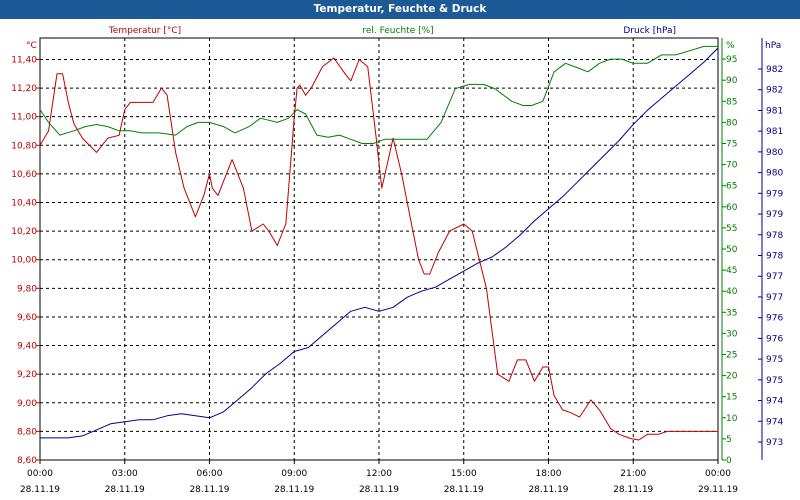  Describe the element at coordinates (24, 146) in the screenshot. I see `temperature-tick-label: 10,80` at that location.